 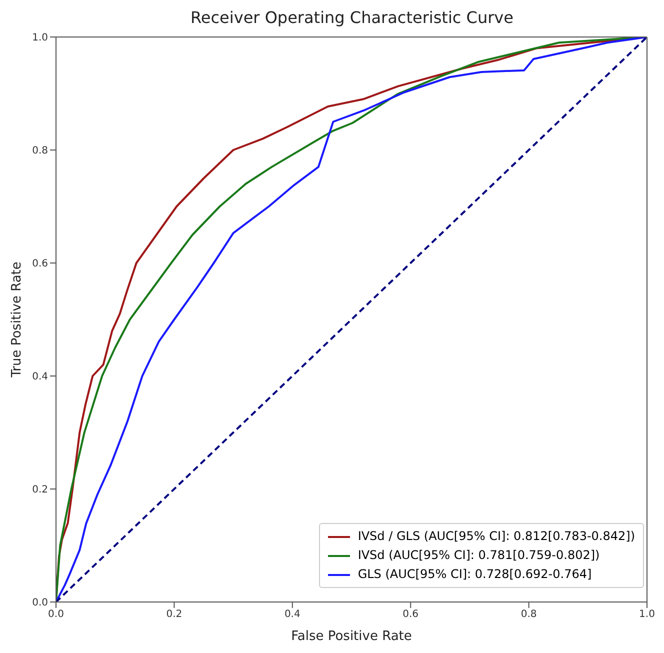 What do you see at coordinates (351, 636) in the screenshot?
I see `x-axis-title: False Positive Rate` at bounding box center [351, 636].